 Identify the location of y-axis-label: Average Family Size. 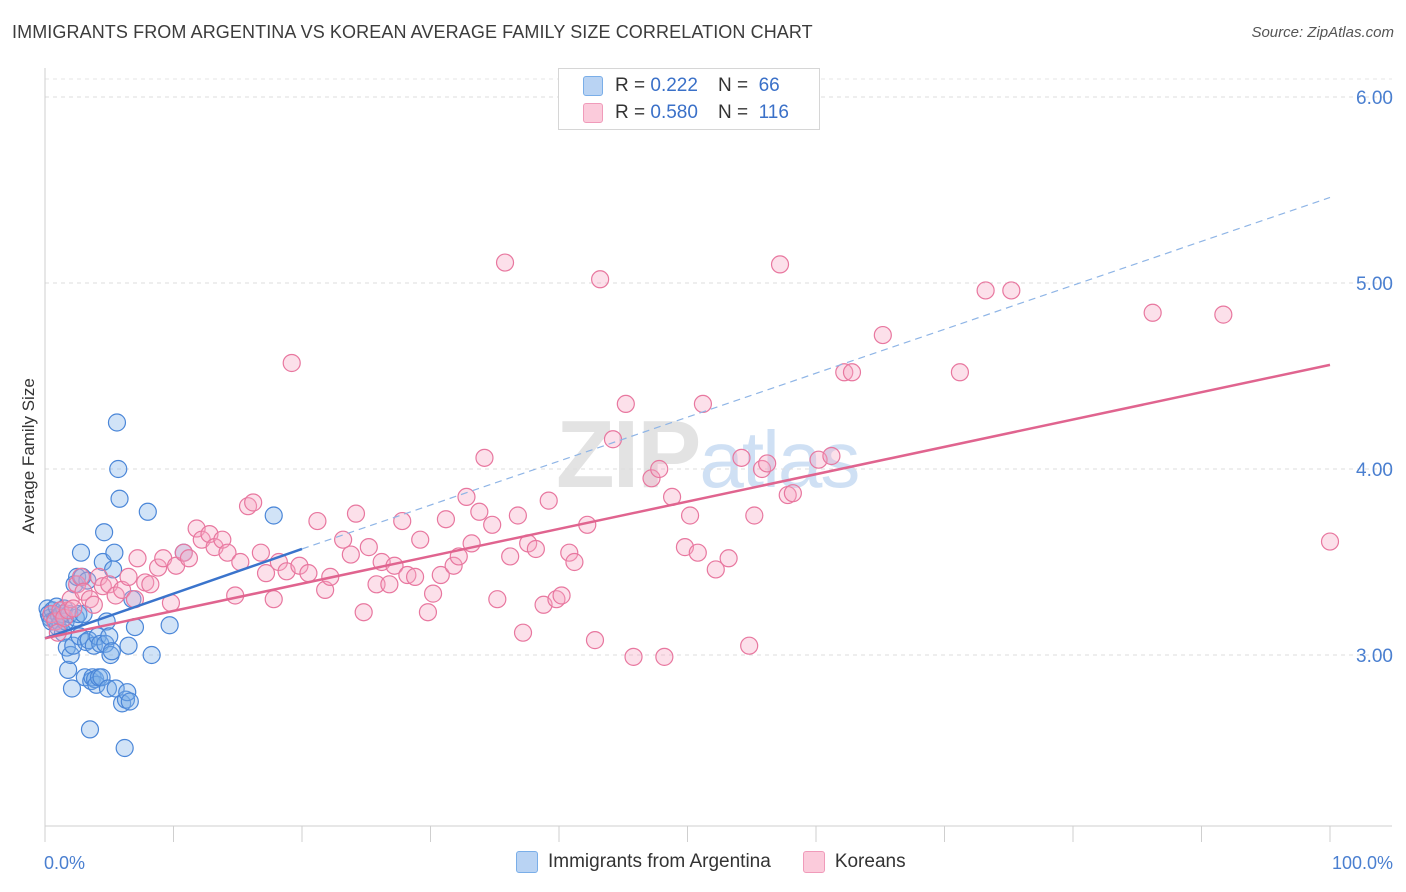
(28, 456).